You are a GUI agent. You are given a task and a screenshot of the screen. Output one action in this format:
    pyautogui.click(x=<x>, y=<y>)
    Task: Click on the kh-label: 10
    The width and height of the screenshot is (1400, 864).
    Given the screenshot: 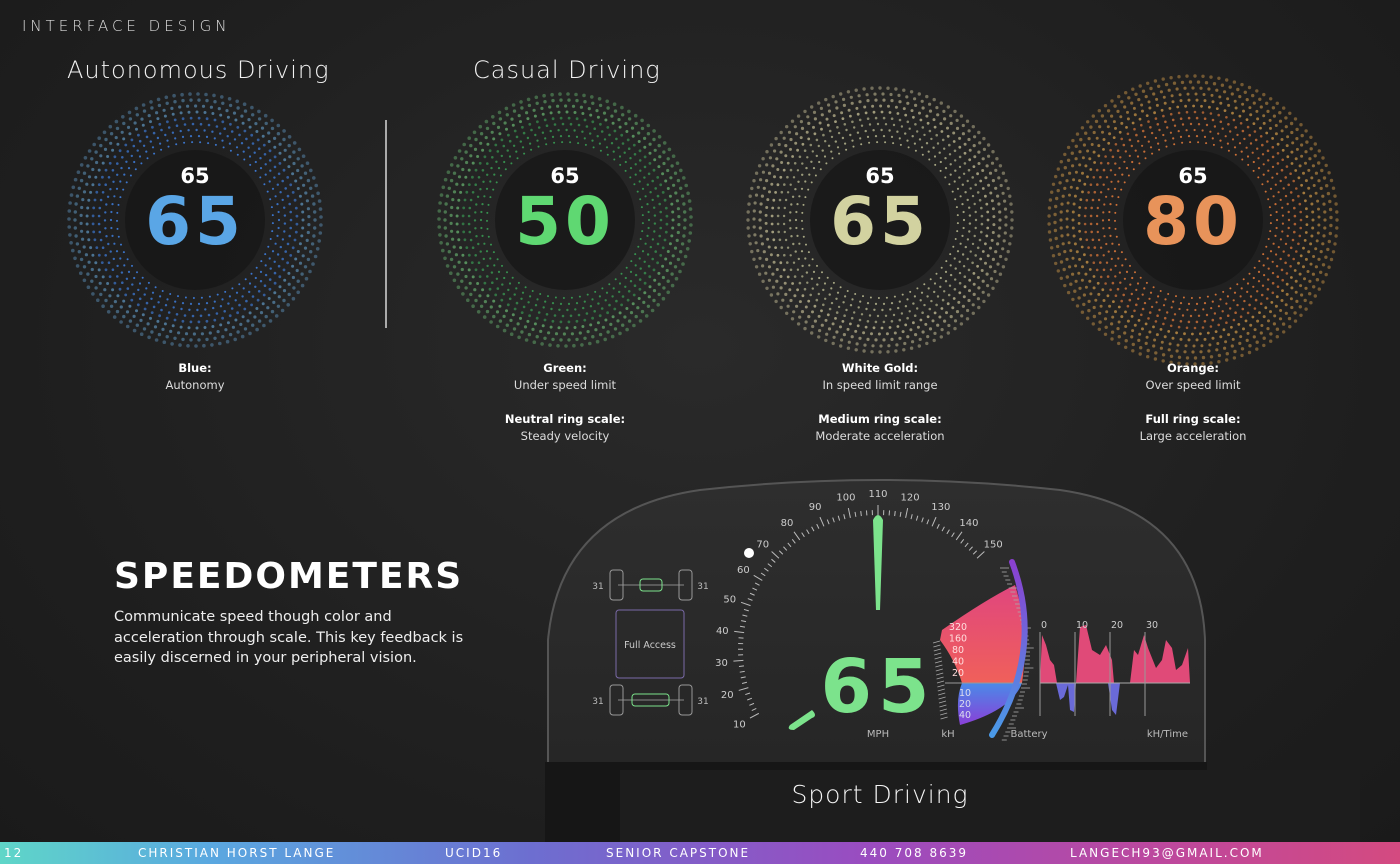 What is the action you would take?
    pyautogui.click(x=965, y=693)
    